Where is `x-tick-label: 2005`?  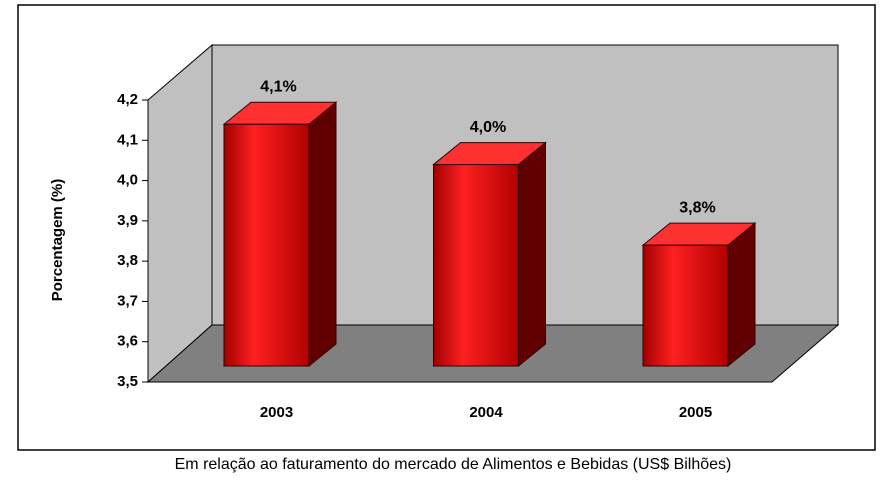
x-tick-label: 2005 is located at coordinates (695, 412).